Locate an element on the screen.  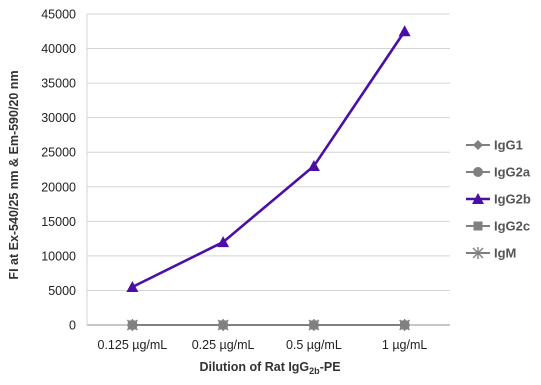
legend-item-igg2a: IgG2a is located at coordinates (498, 172).